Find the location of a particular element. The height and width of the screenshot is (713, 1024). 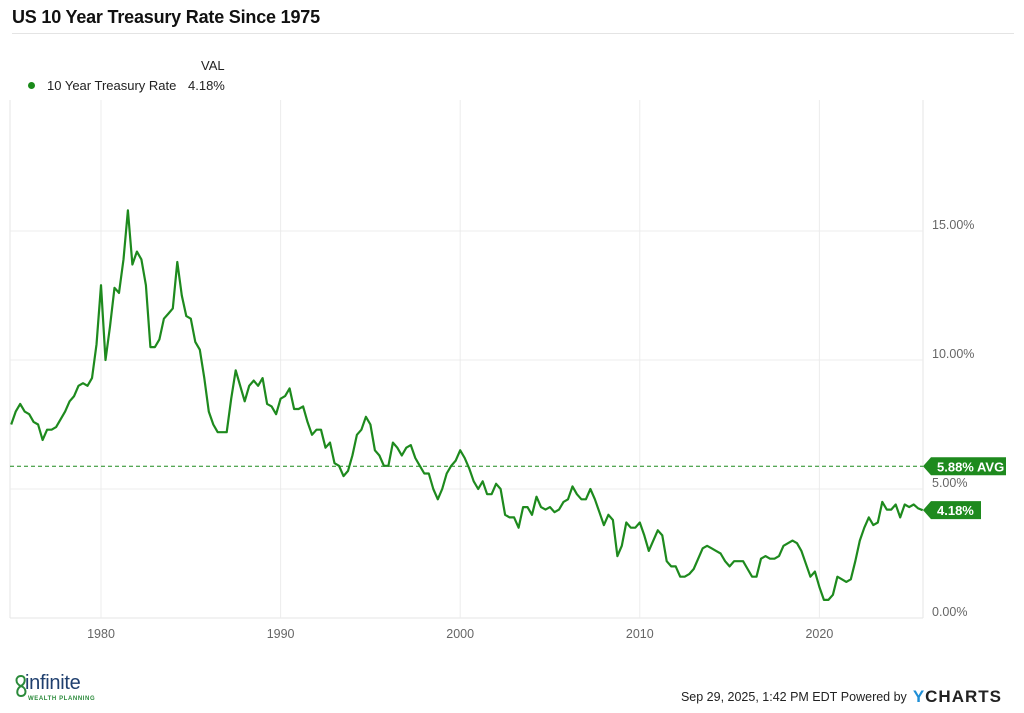

last-value-label: 4.18% is located at coordinates (955, 510).